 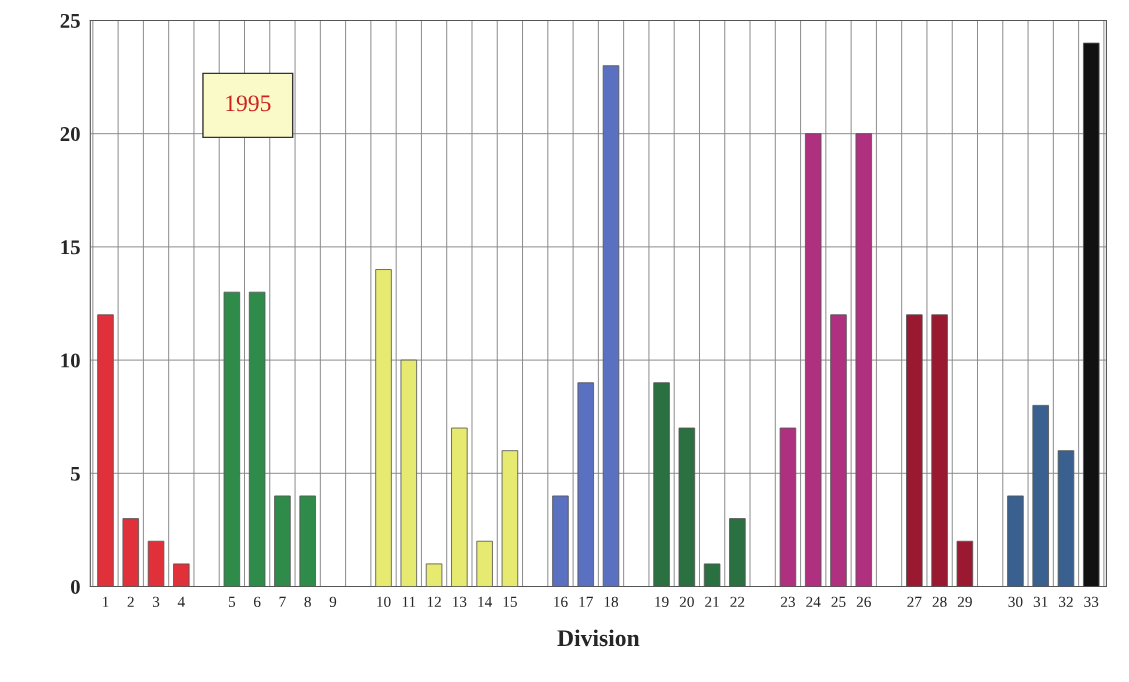 I want to click on y-tick-label: 20, so click(x=70, y=134).